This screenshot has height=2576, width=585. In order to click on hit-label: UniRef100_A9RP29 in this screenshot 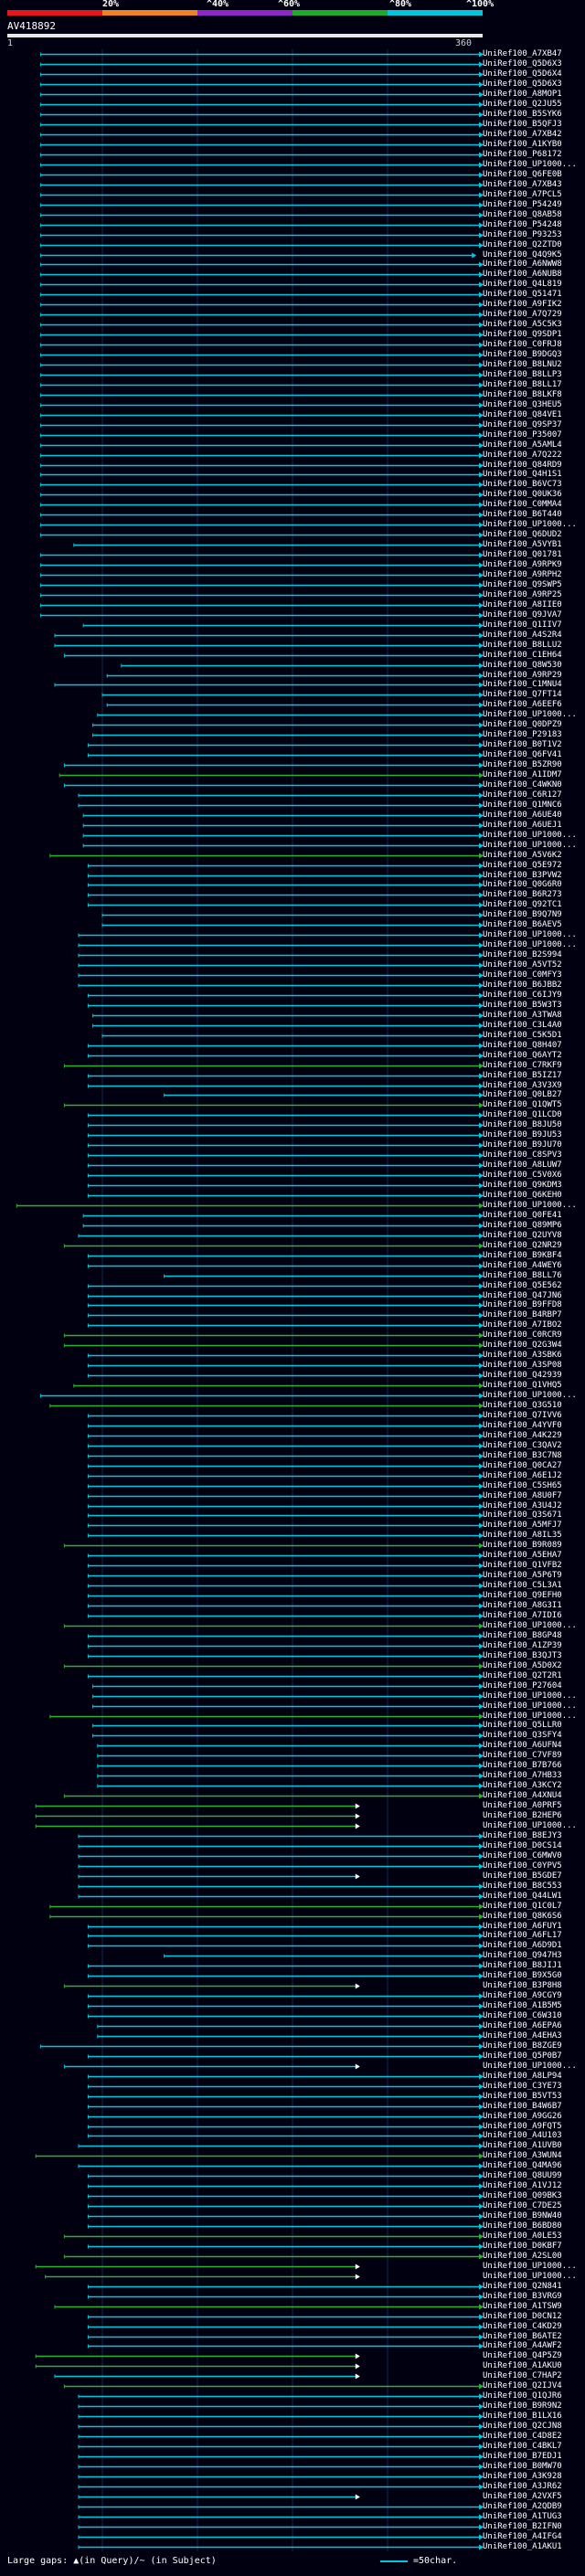, I will do `click(522, 675)`.